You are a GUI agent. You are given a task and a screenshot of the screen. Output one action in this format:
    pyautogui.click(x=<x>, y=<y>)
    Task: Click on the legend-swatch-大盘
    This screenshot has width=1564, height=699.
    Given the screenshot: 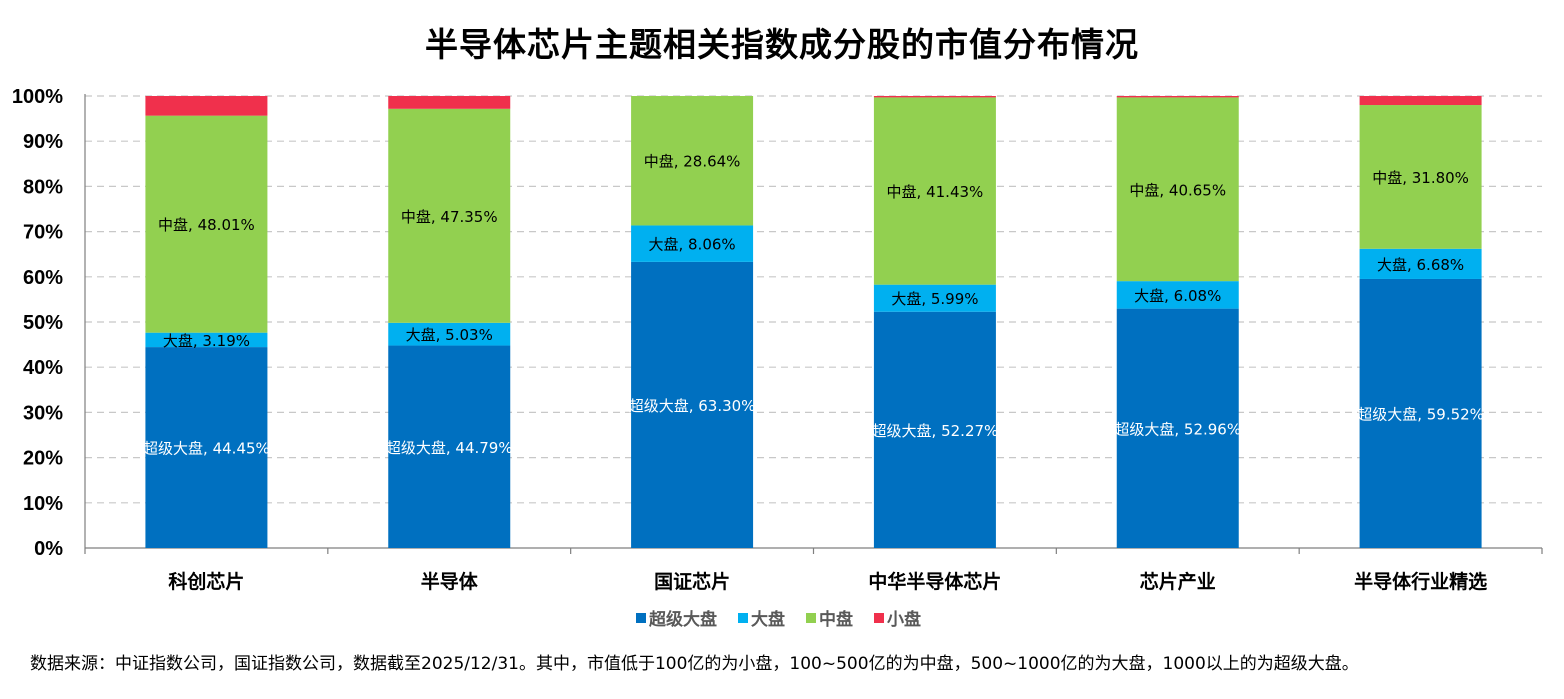 What is the action you would take?
    pyautogui.click(x=743, y=618)
    